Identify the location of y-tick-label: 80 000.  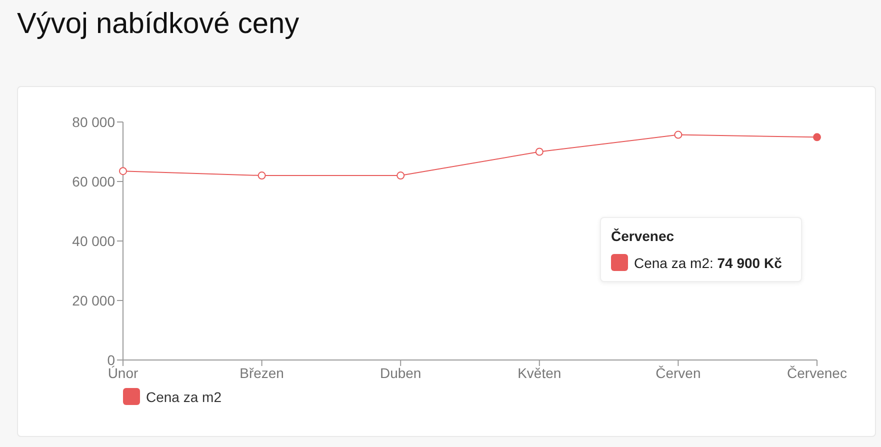
(94, 122).